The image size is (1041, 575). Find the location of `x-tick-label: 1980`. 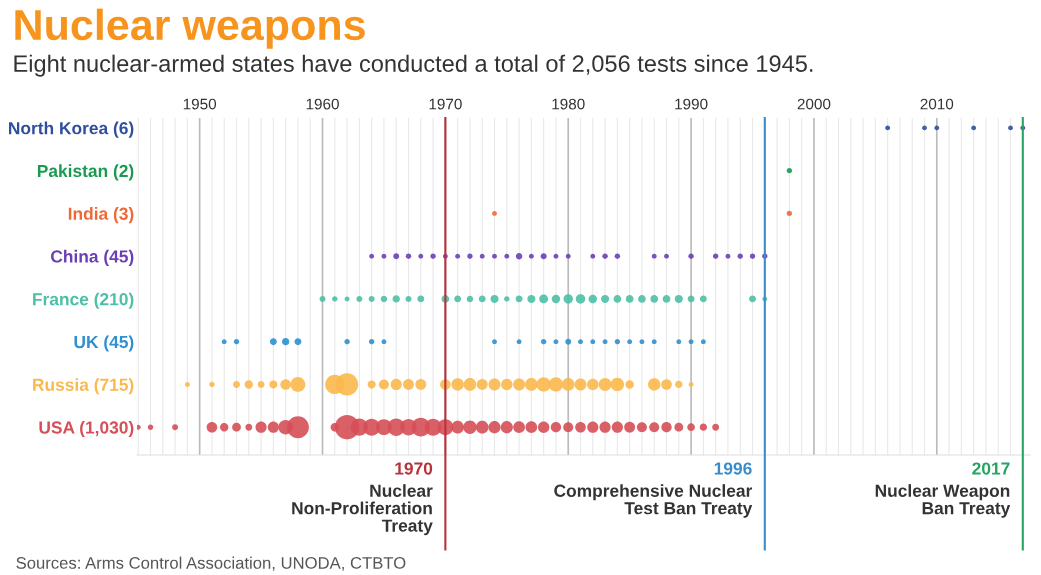

x-tick-label: 1980 is located at coordinates (568, 104).